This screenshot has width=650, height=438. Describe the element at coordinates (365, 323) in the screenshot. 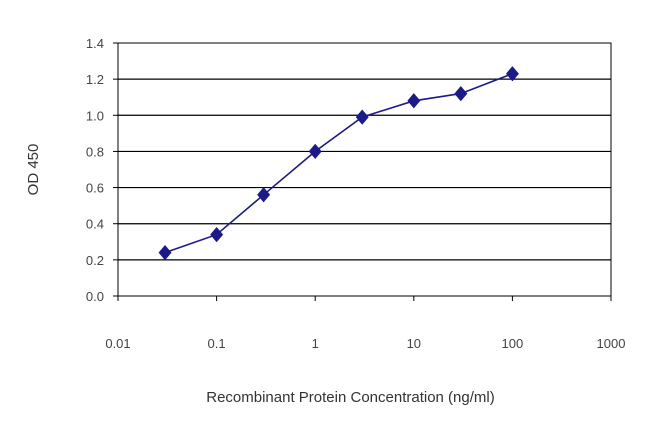

I see `x-axis-ticks: 0.01 0.1 1 10 100 1000` at that location.